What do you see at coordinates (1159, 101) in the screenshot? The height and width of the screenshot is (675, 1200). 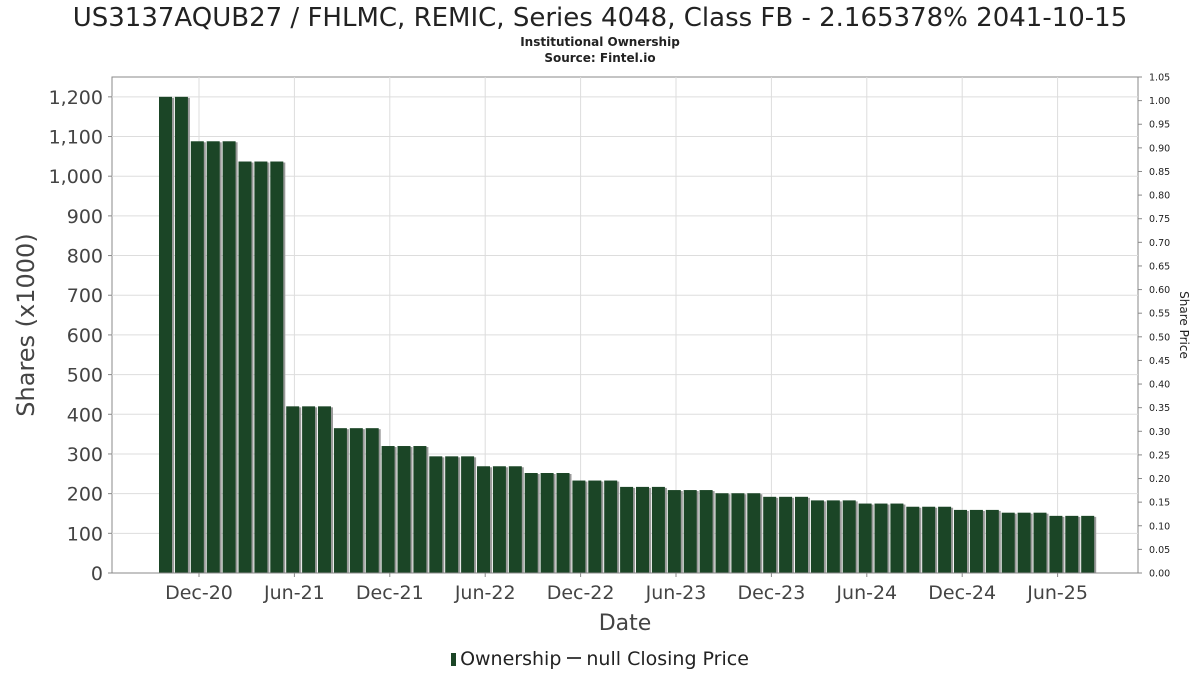 I see `y2-tick-label: 1.00` at bounding box center [1159, 101].